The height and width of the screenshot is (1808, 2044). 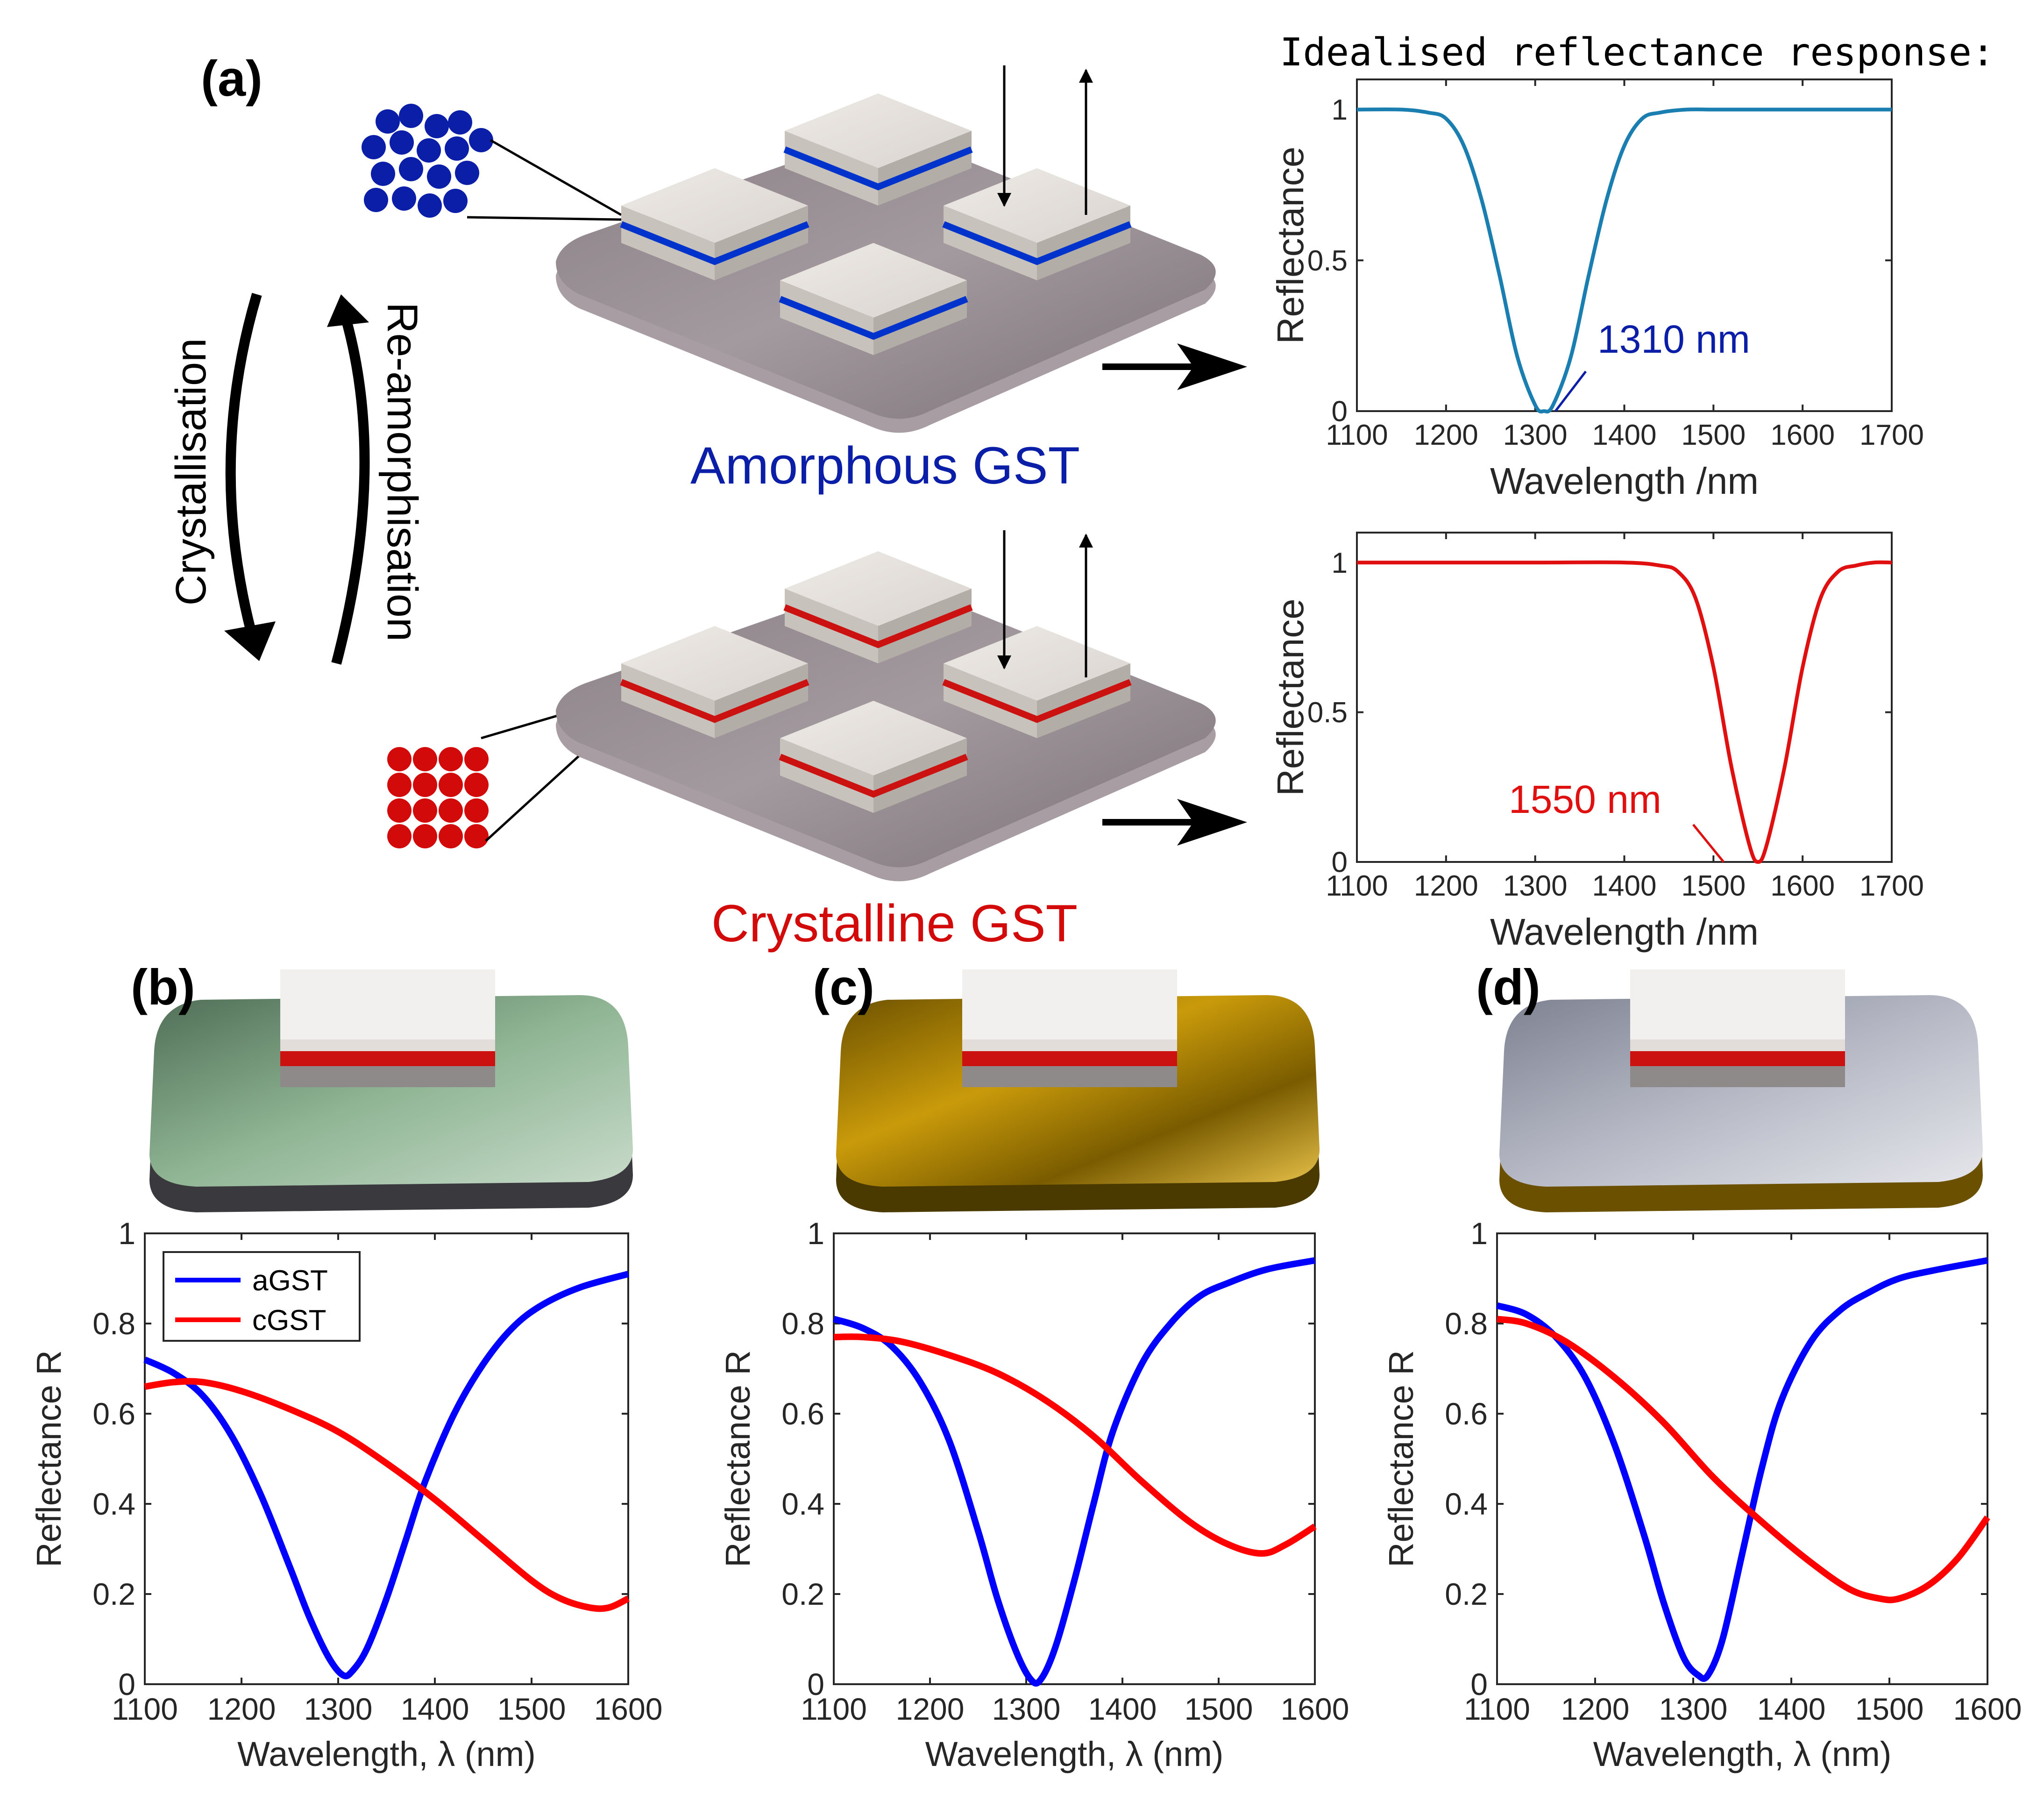 What do you see at coordinates (885, 465) in the screenshot?
I see `amorphous-gst-label: Amorphous GST` at bounding box center [885, 465].